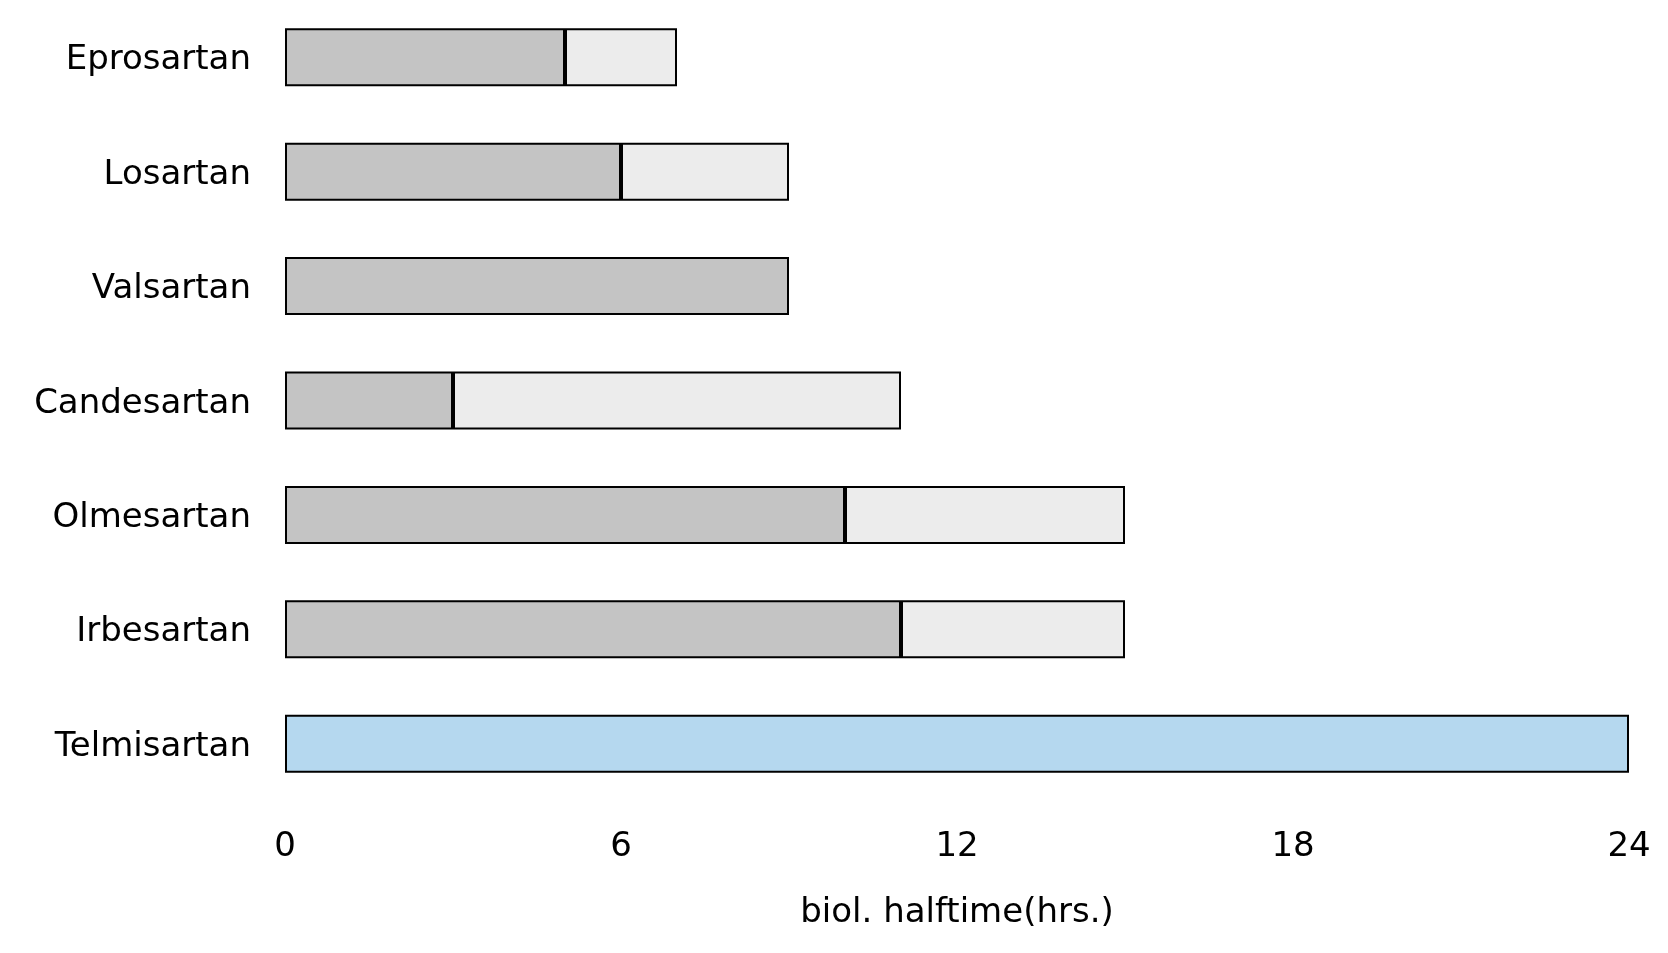 The height and width of the screenshot is (953, 1668). What do you see at coordinates (163, 629) in the screenshot?
I see `y-tick-label: Irbesartan` at bounding box center [163, 629].